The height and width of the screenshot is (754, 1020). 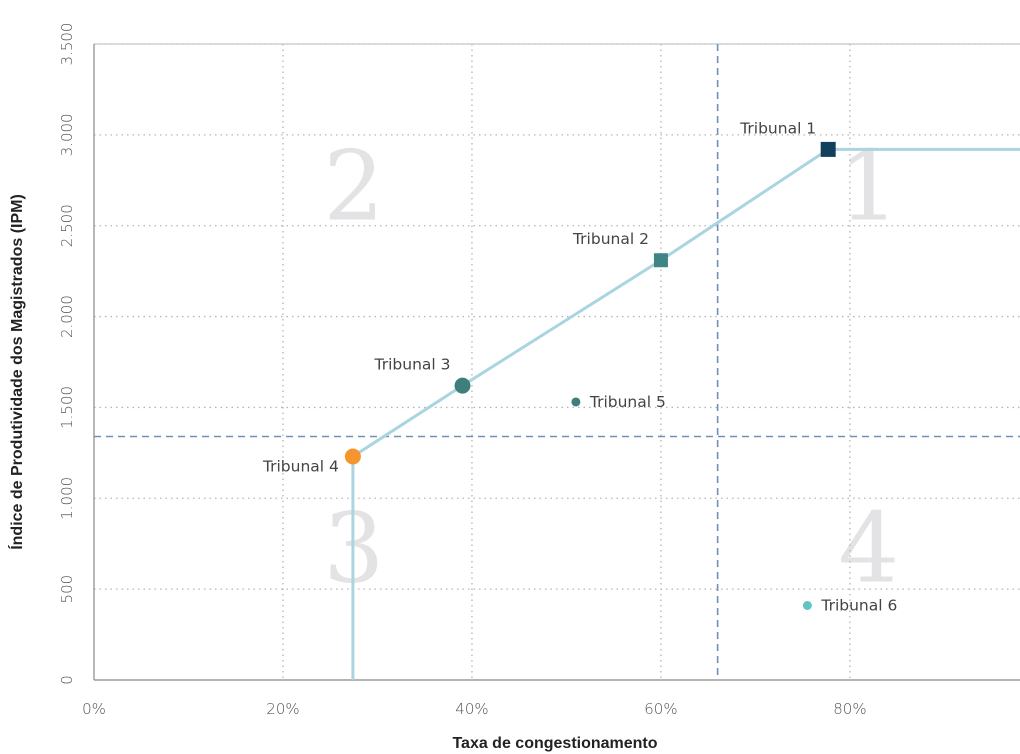 What do you see at coordinates (67, 134) in the screenshot?
I see `y-tick-label: 3.000` at bounding box center [67, 134].